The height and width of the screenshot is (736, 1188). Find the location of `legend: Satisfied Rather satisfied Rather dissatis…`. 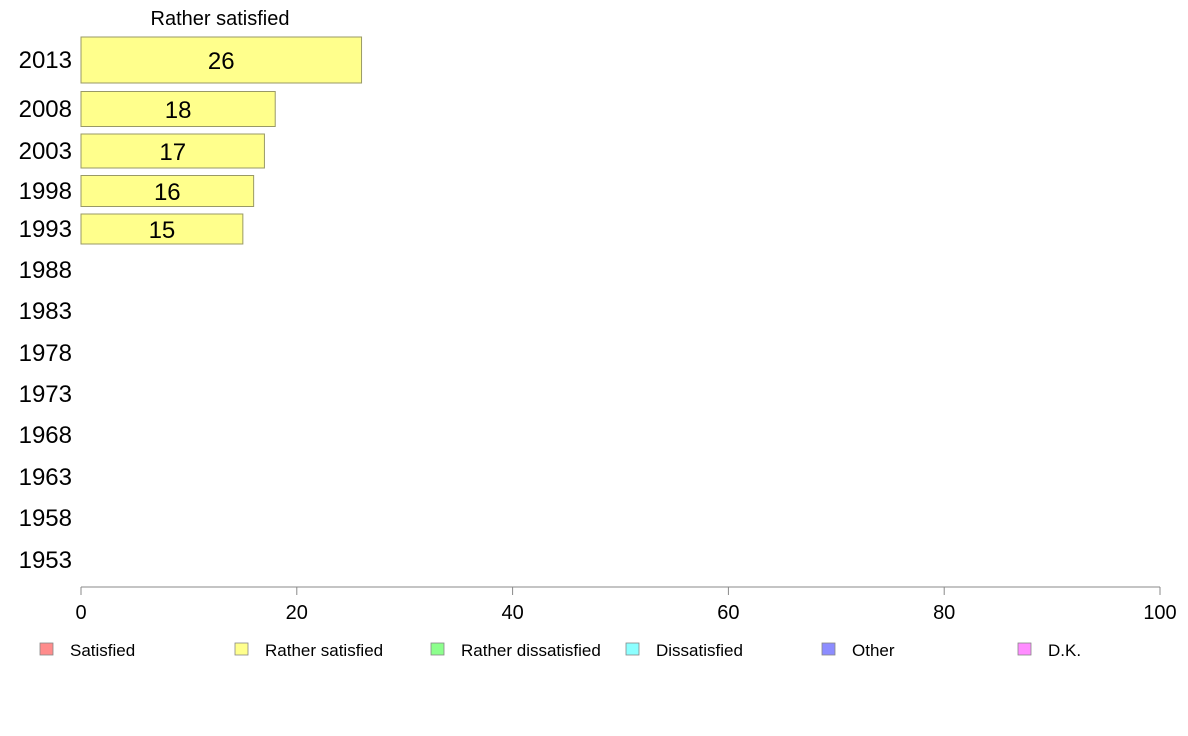

legend: Satisfied Rather satisfied Rather dissatis… is located at coordinates (560, 650).